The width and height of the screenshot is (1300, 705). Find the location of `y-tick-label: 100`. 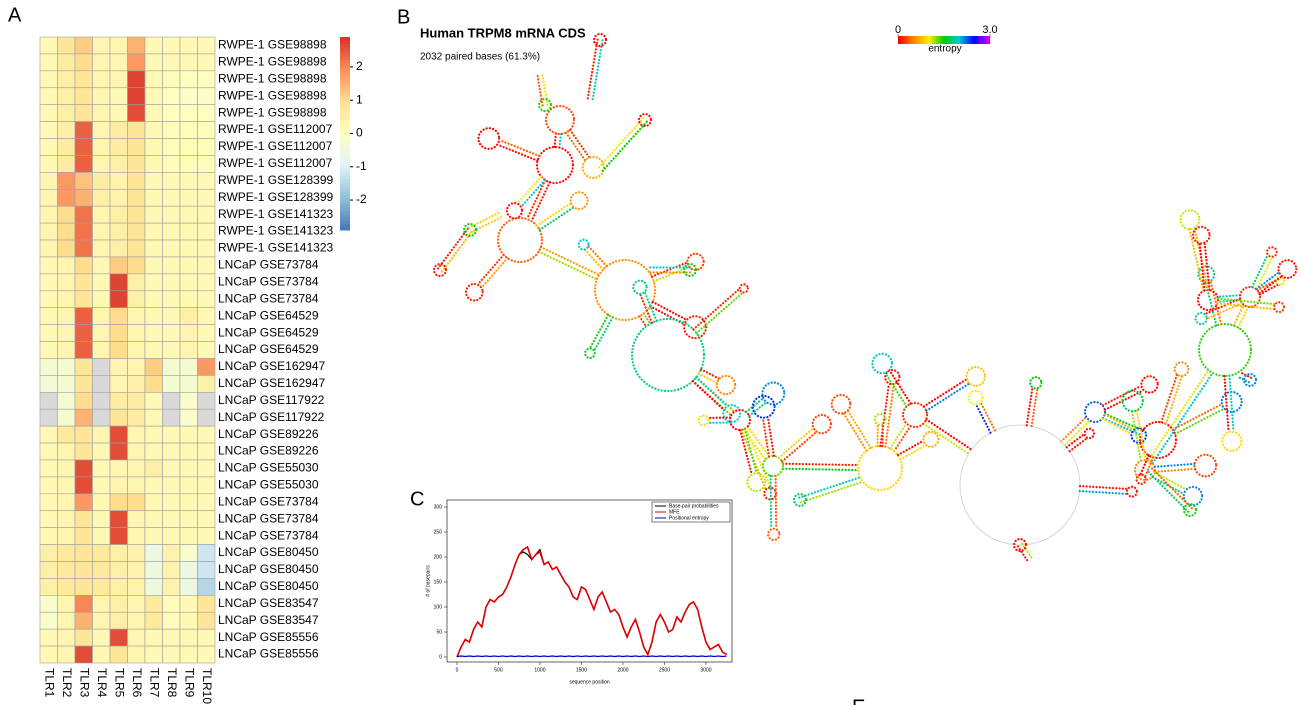

y-tick-label: 100 is located at coordinates (438, 607).